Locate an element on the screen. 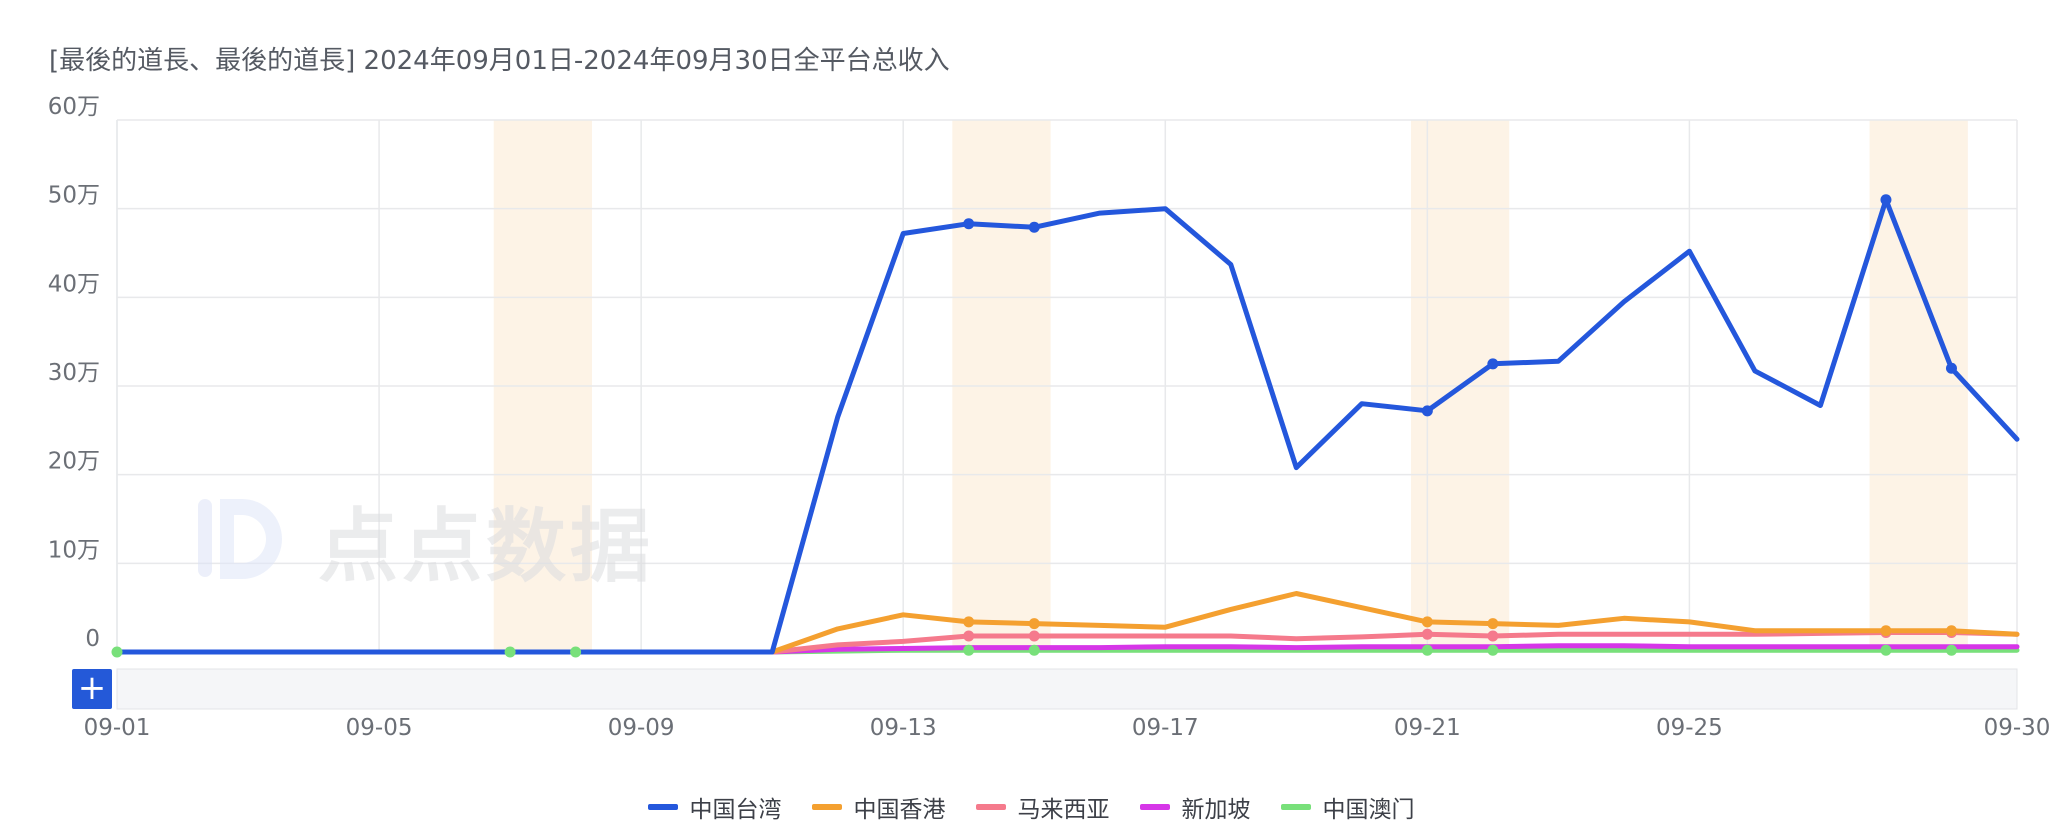 This screenshot has height=840, width=2062. legend-item: 马来西亚 is located at coordinates (1042, 807).